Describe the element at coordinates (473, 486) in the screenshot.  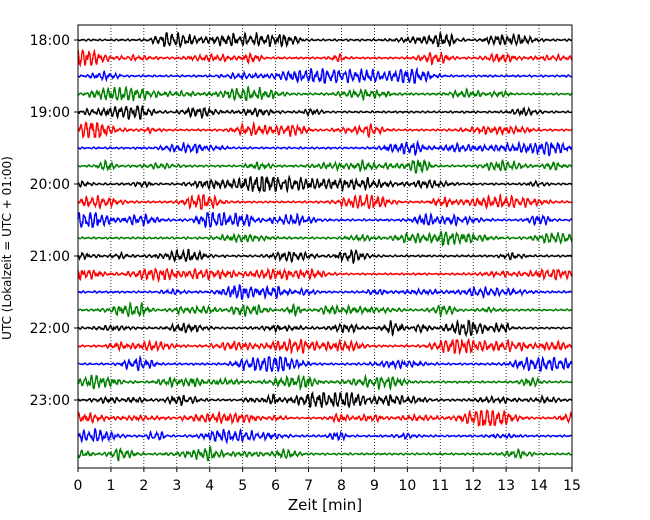
I see `x-tick-label-12: 12` at that location.